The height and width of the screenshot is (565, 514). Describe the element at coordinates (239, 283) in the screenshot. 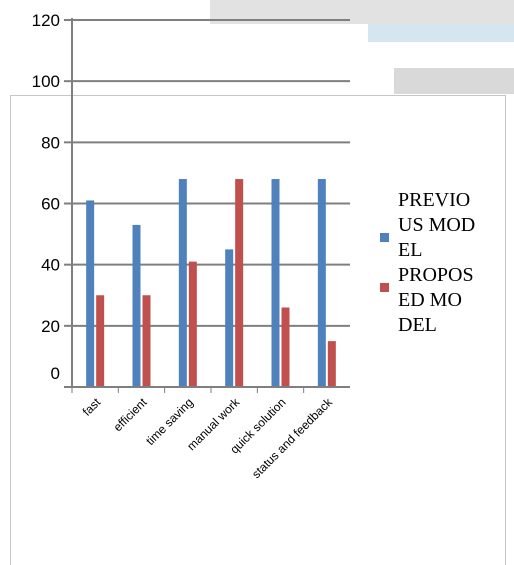

I see `bar-proposed-manual-work` at that location.